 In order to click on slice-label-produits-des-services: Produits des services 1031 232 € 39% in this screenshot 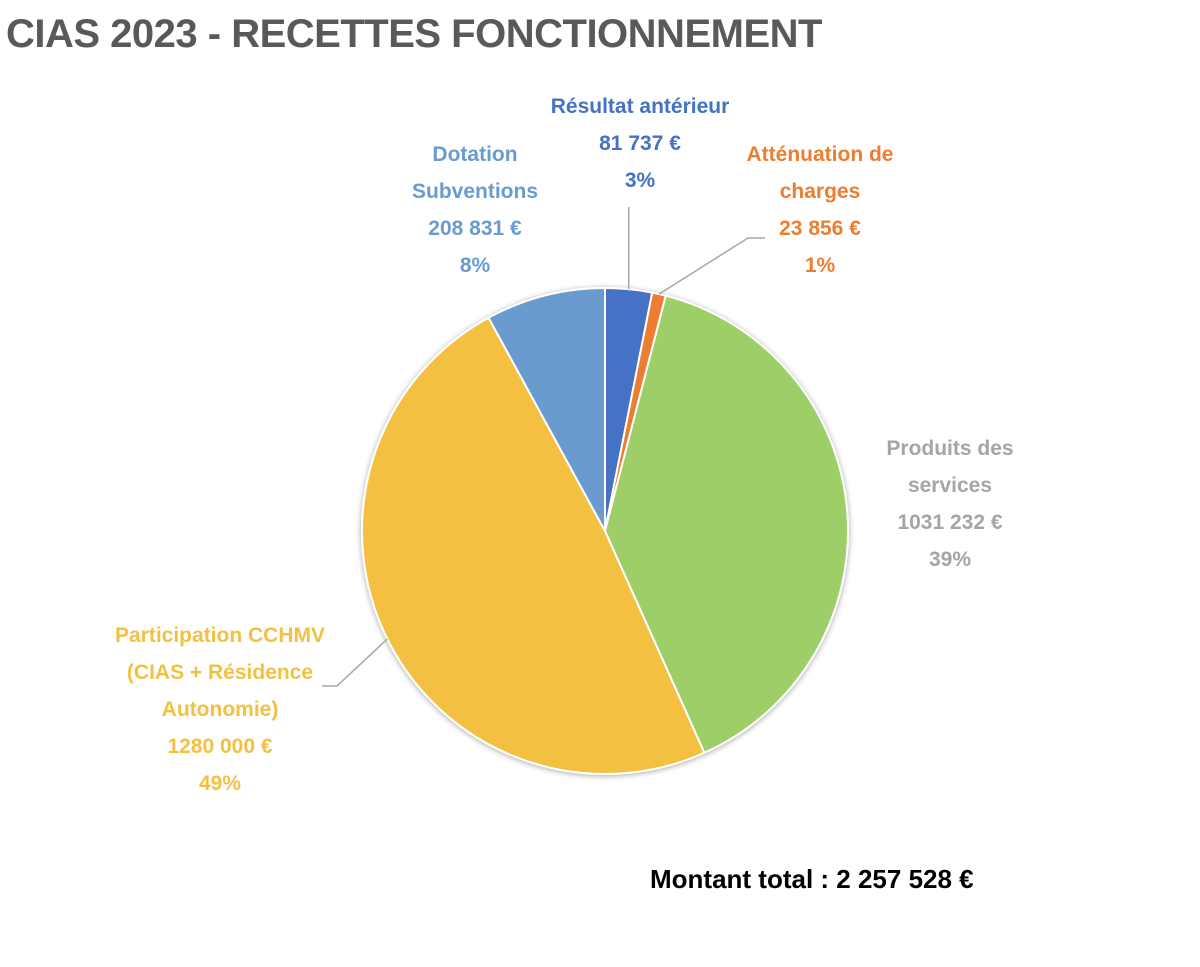, I will do `click(950, 504)`.